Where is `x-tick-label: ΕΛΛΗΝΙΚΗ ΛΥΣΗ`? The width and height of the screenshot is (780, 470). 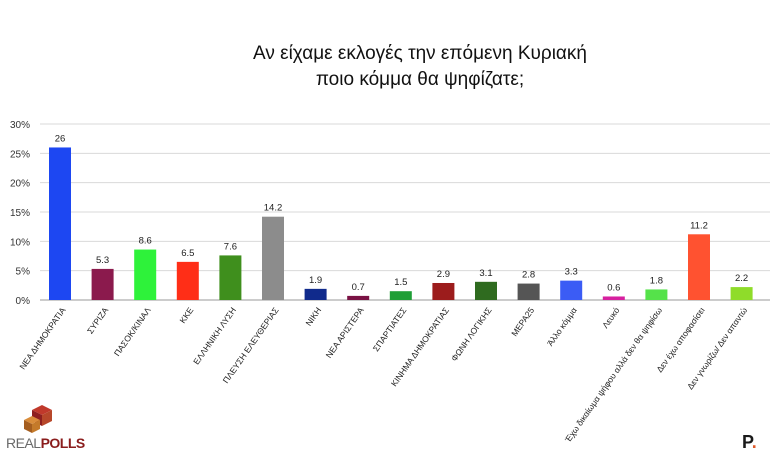
x-tick-label: ΕΛΛΗΝΙΚΗ ΛΥΣΗ is located at coordinates (214, 335).